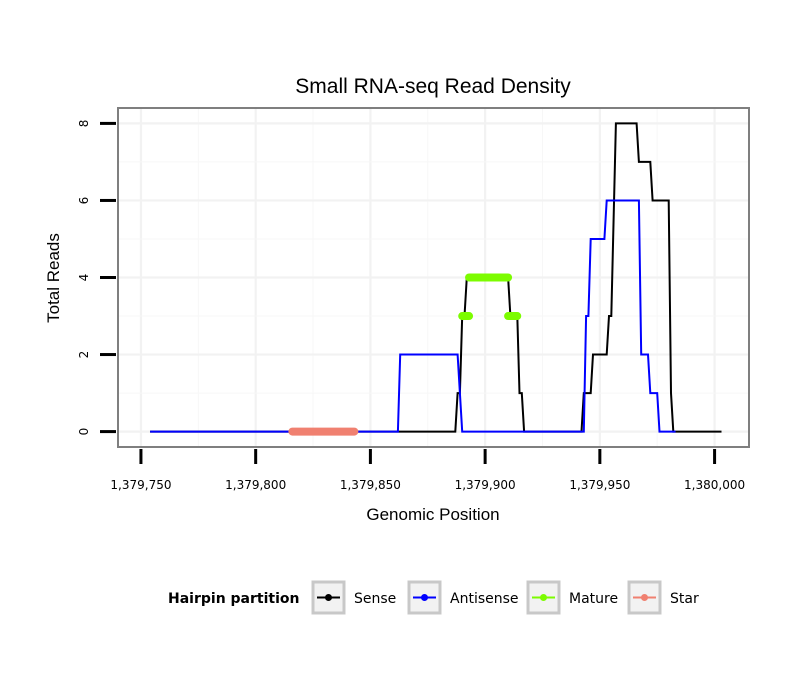 The image size is (810, 690). What do you see at coordinates (96, 278) in the screenshot?
I see `y-axis: 0 2 4 6 8` at bounding box center [96, 278].